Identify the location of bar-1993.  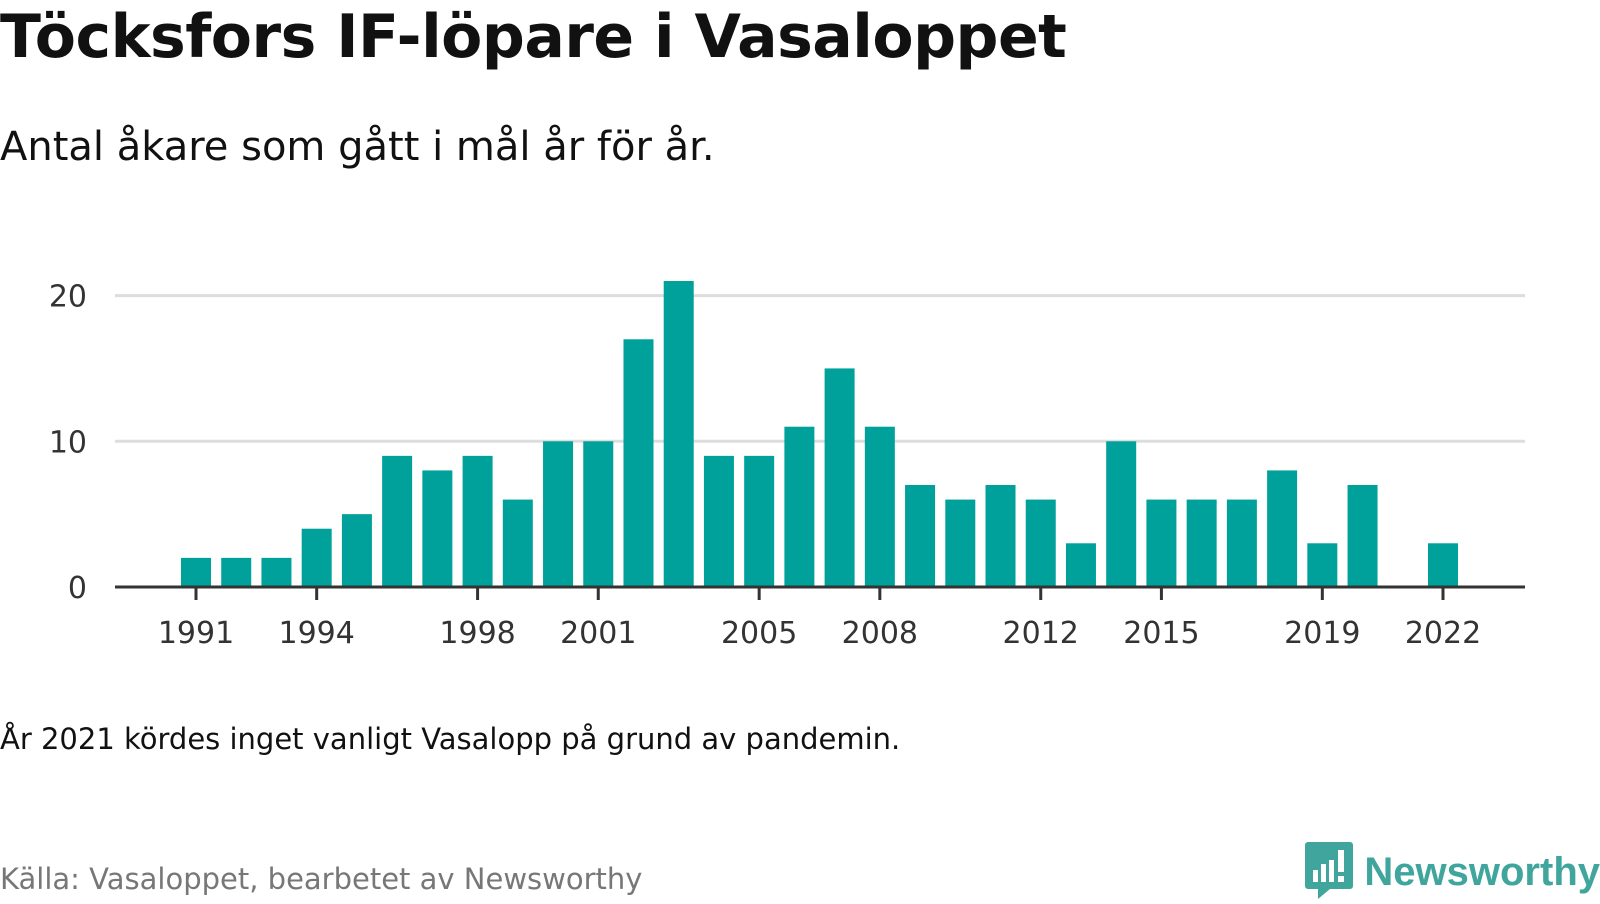
(276, 572).